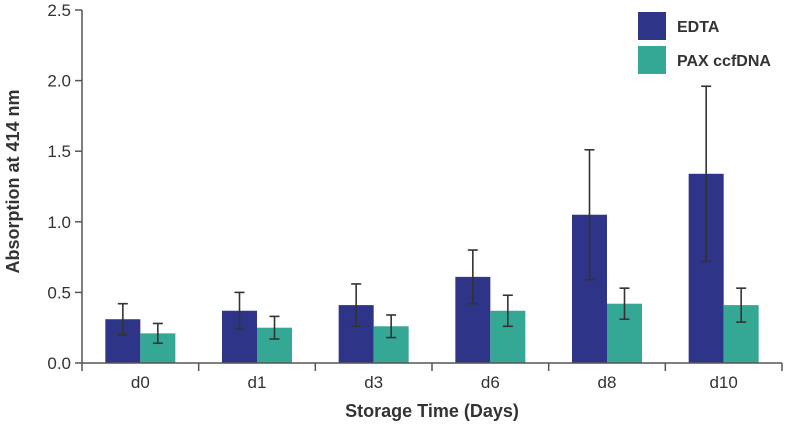  I want to click on x-axis-title: Storage Time (Days), so click(432, 411).